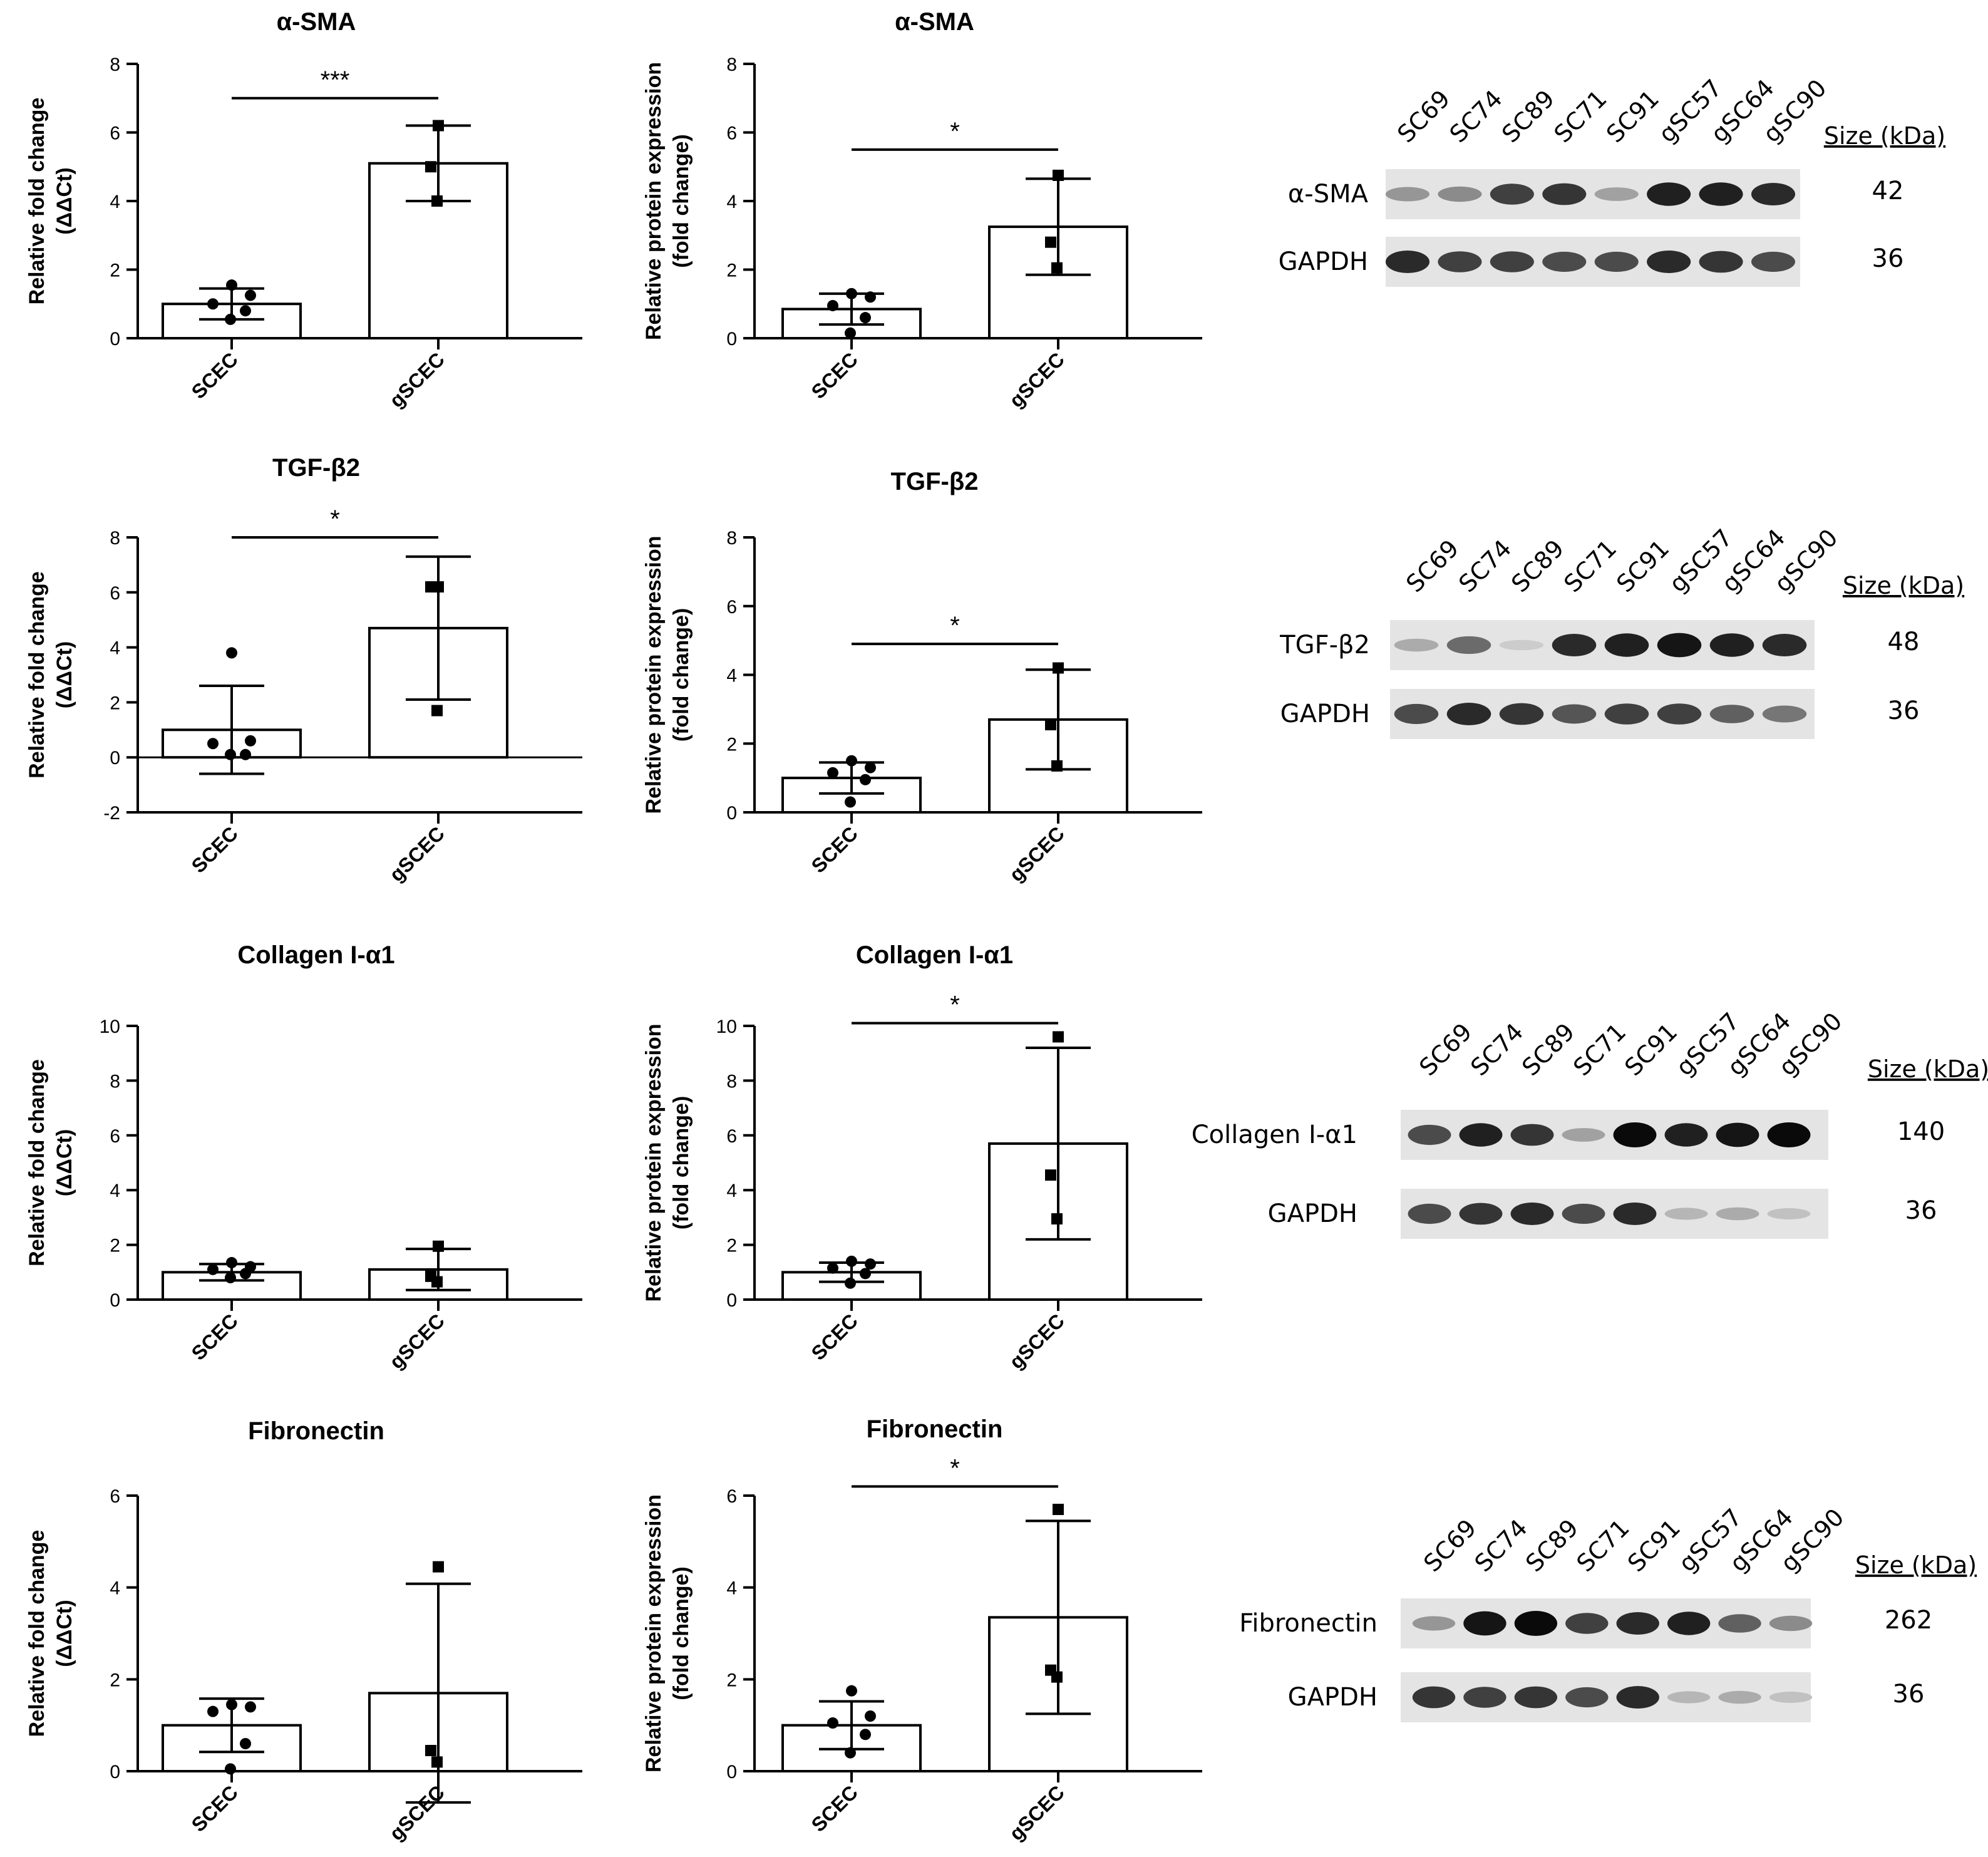  I want to click on size-header: Size (kDa), so click(1916, 1565).